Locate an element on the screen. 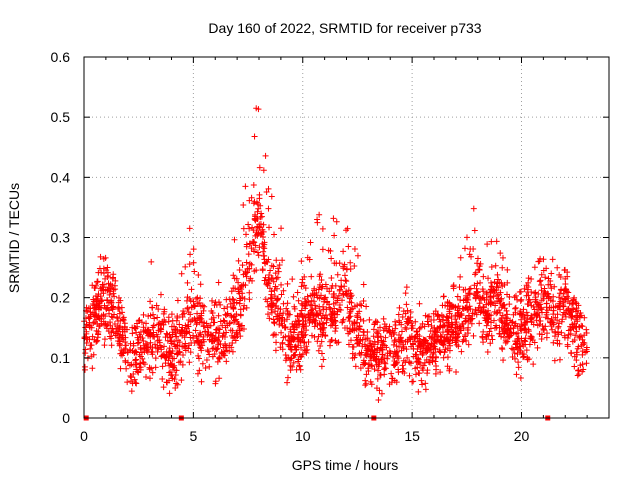 Image resolution: width=640 pixels, height=480 pixels. x-tick-label: 10 is located at coordinates (303, 436).